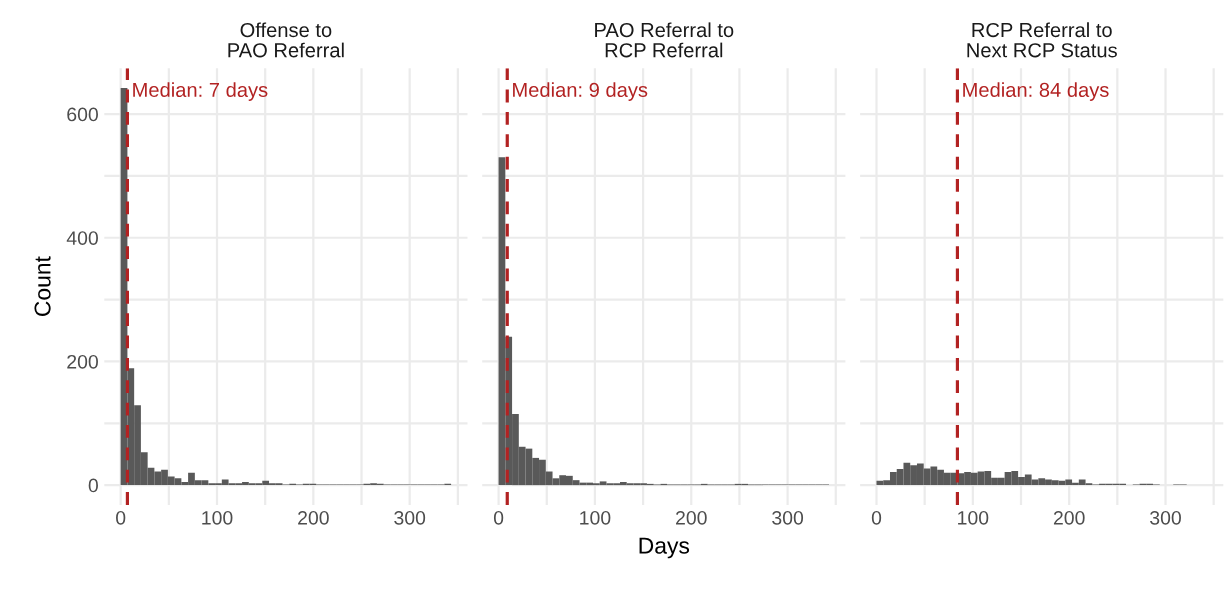  Describe the element at coordinates (1036, 91) in the screenshot. I see `ref-line-label: Median: 84 days` at that location.